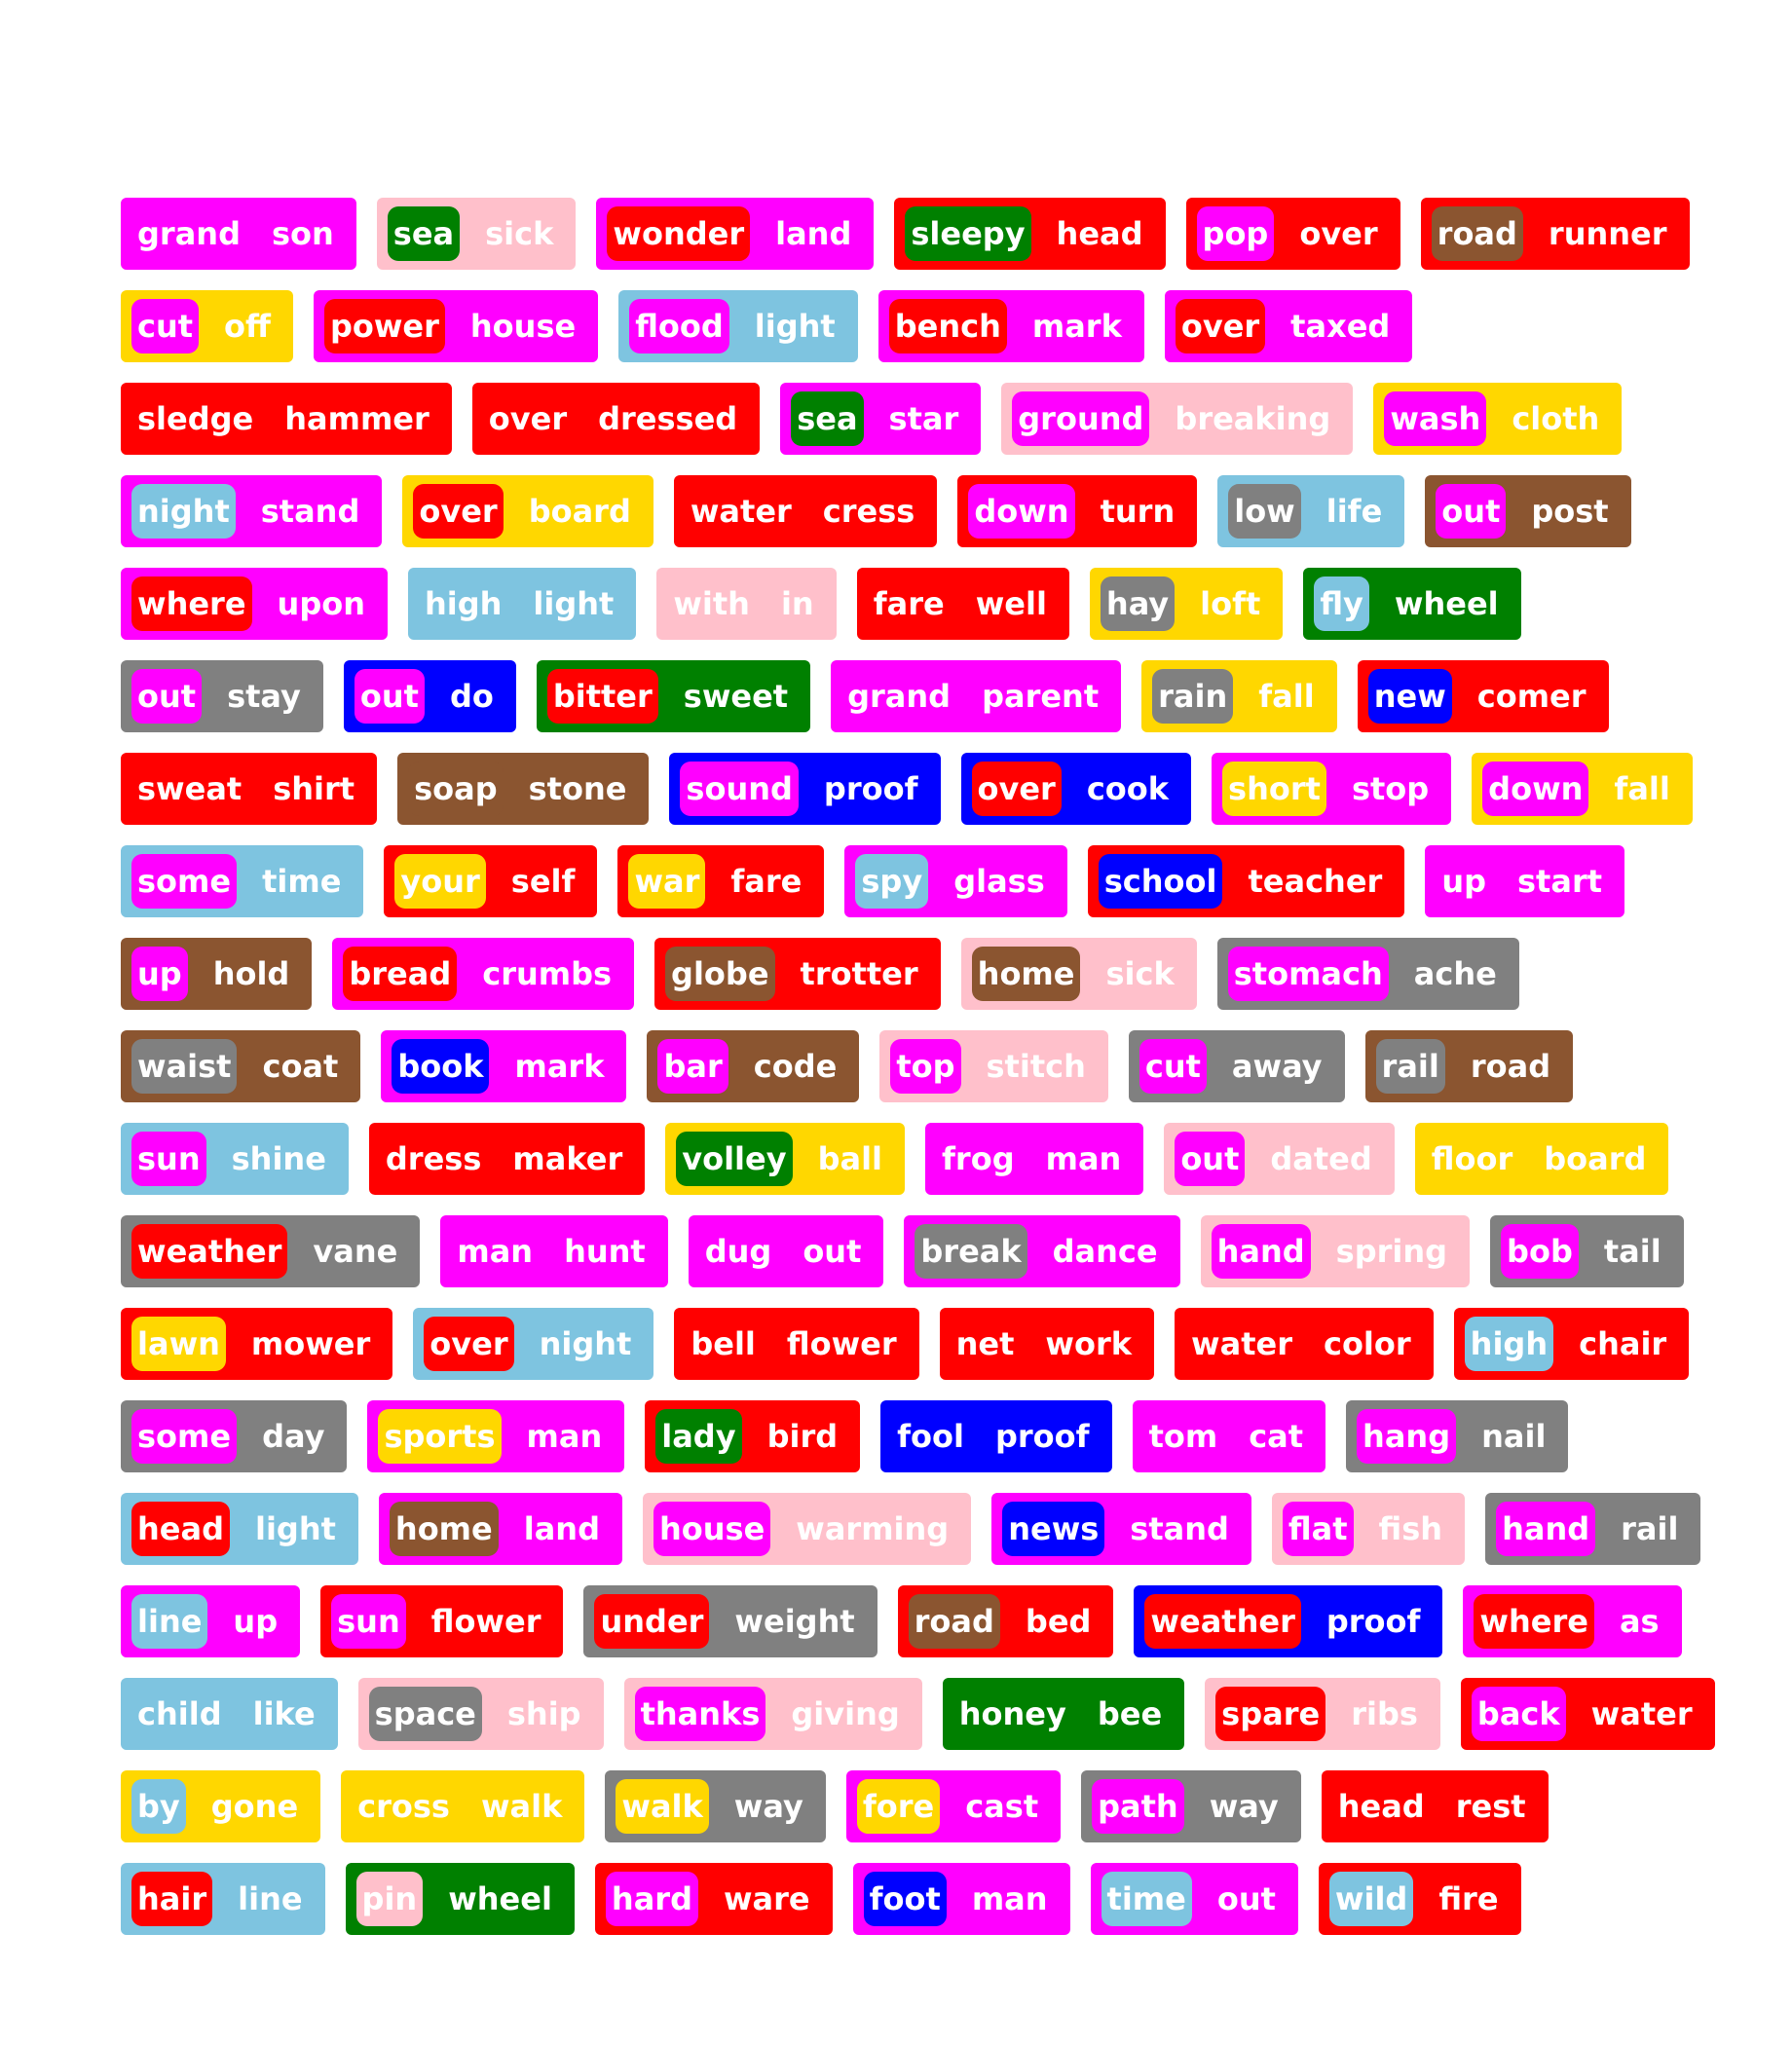  Describe the element at coordinates (1311, 511) in the screenshot. I see `word-tag: low life` at that location.